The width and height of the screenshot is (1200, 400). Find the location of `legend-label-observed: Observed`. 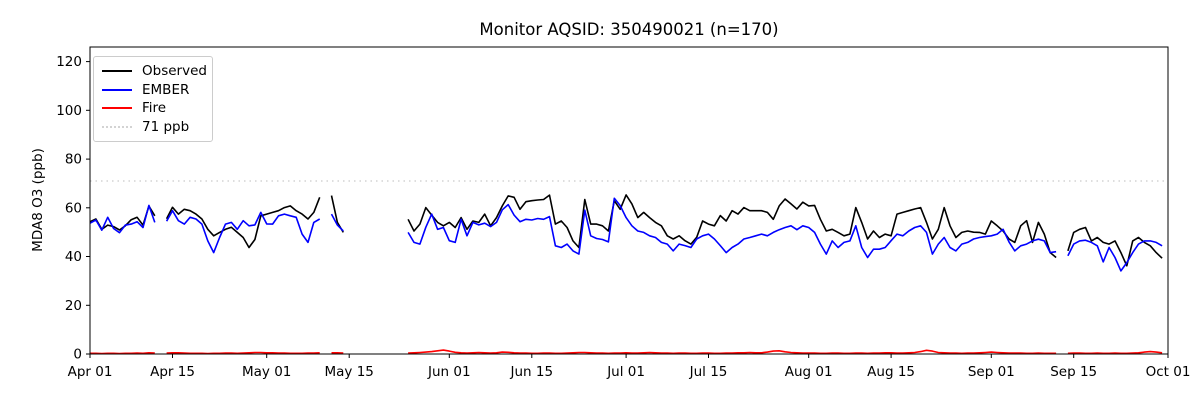

legend-label-observed: Observed is located at coordinates (174, 71).